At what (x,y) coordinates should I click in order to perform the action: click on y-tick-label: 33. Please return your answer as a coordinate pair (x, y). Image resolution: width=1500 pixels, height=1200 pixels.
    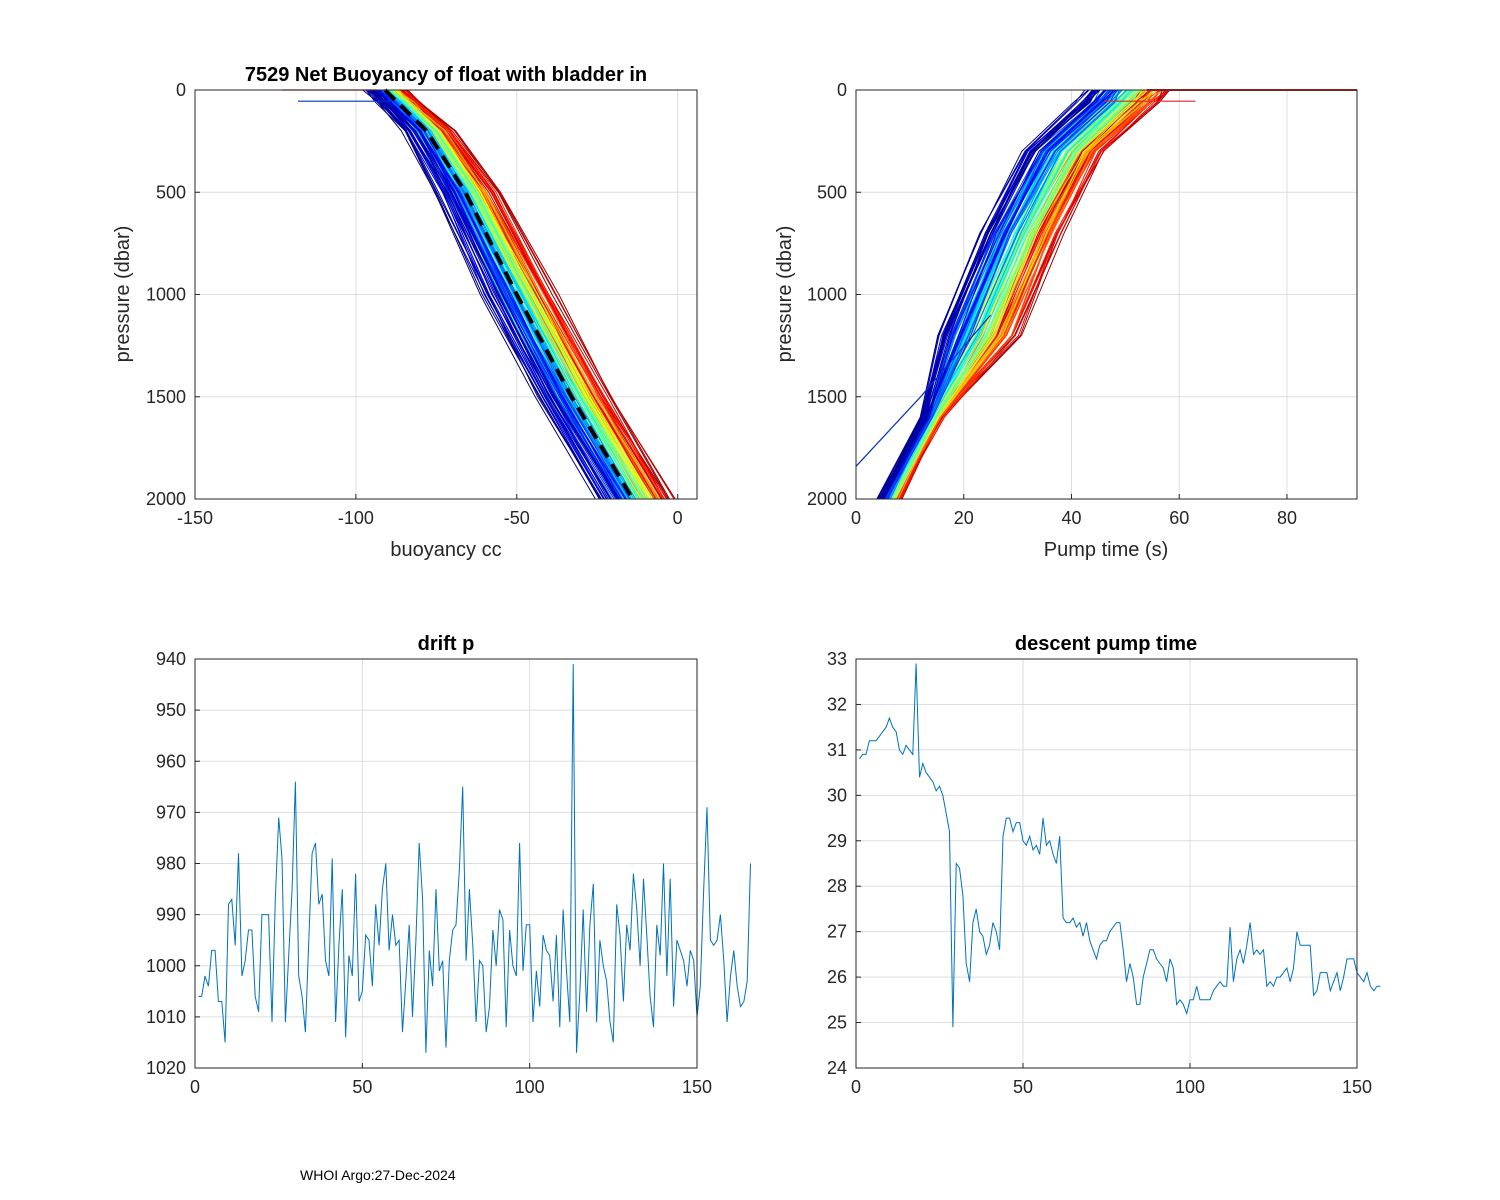
    Looking at the image, I should click on (837, 659).